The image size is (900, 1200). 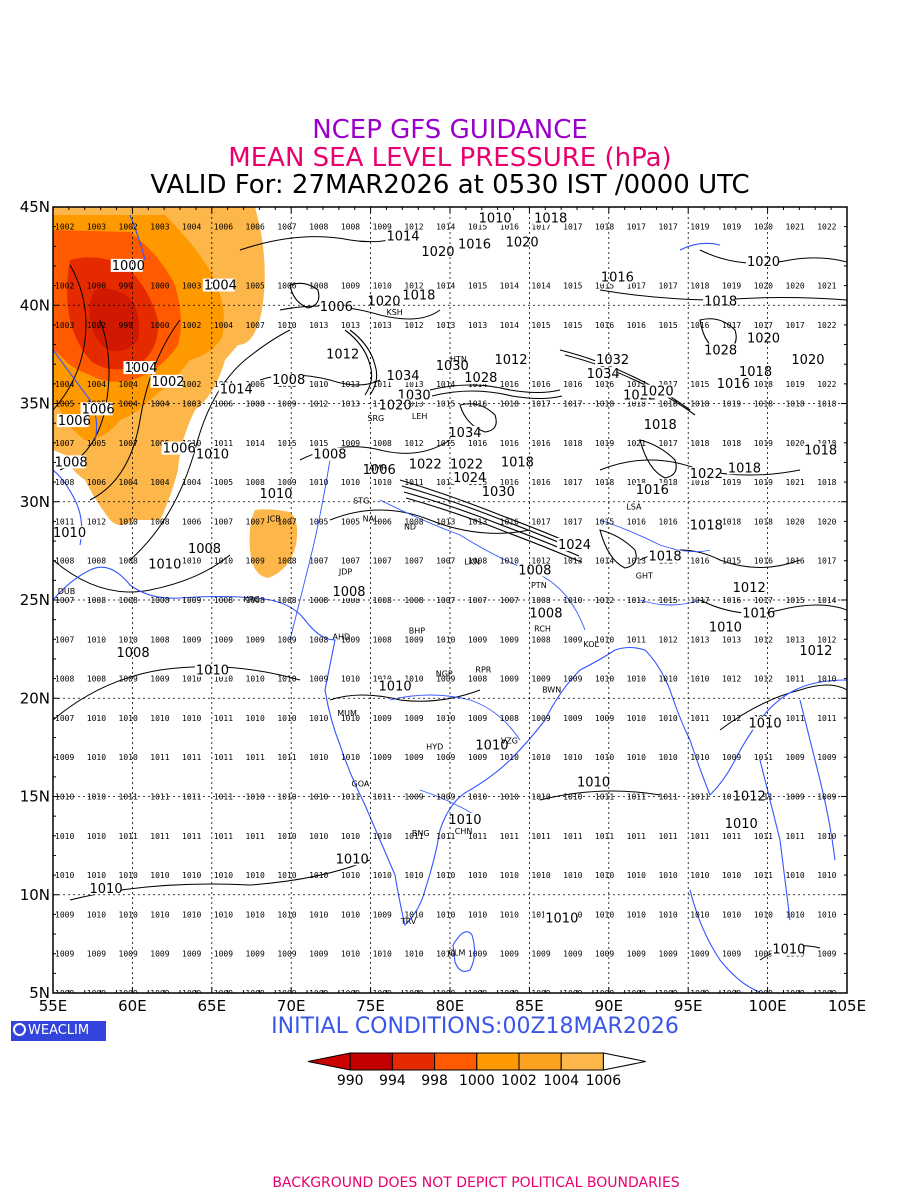 What do you see at coordinates (539, 585) in the screenshot?
I see `city-label: PTN` at bounding box center [539, 585].